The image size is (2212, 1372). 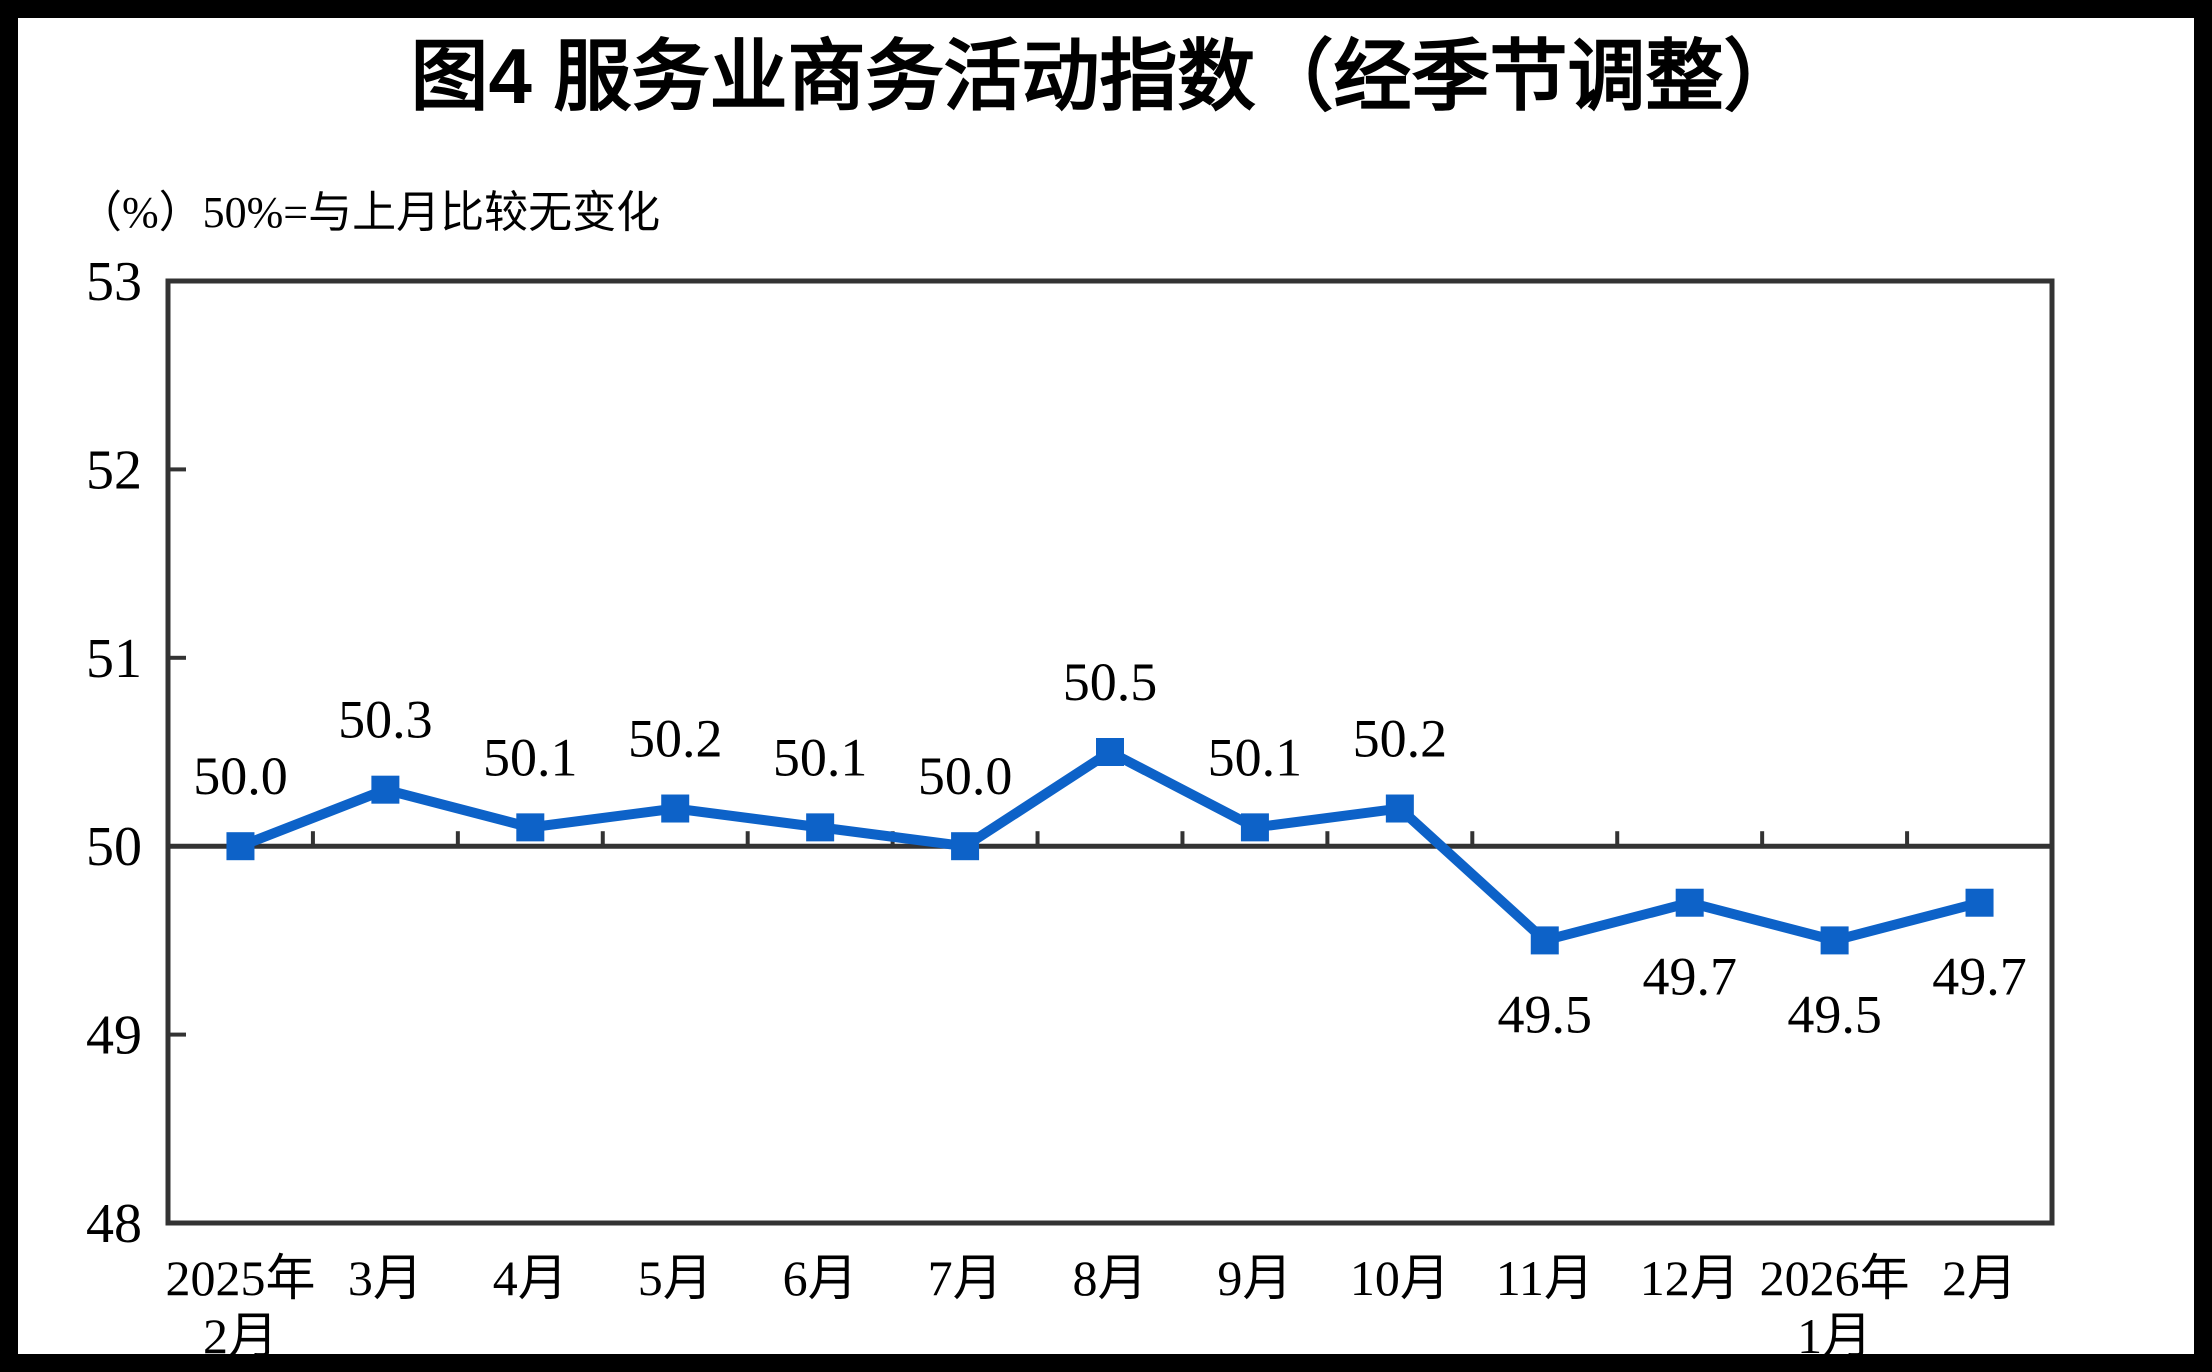 I want to click on x-axis-category-label: 5月, so click(x=675, y=1278).